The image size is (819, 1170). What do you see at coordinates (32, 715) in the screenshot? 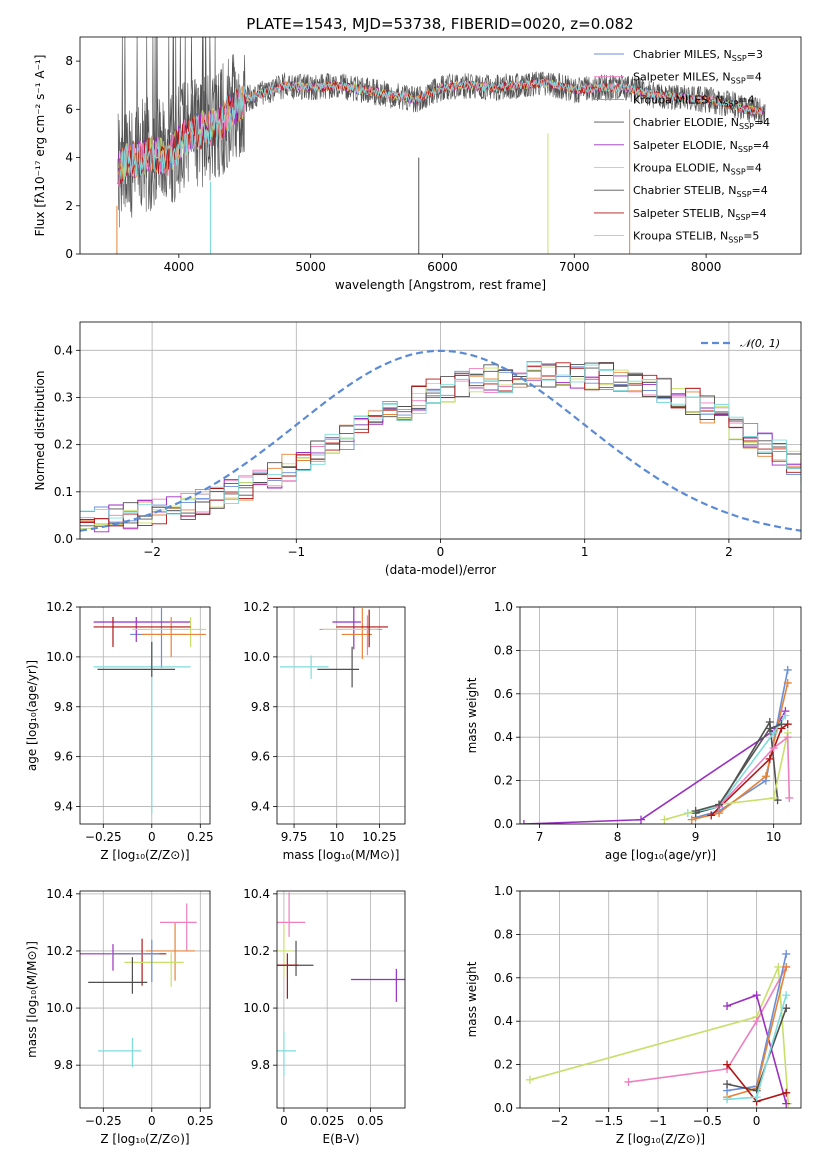
I see `y-axis-label: age [log₁₀(age/yr)]` at bounding box center [32, 715].